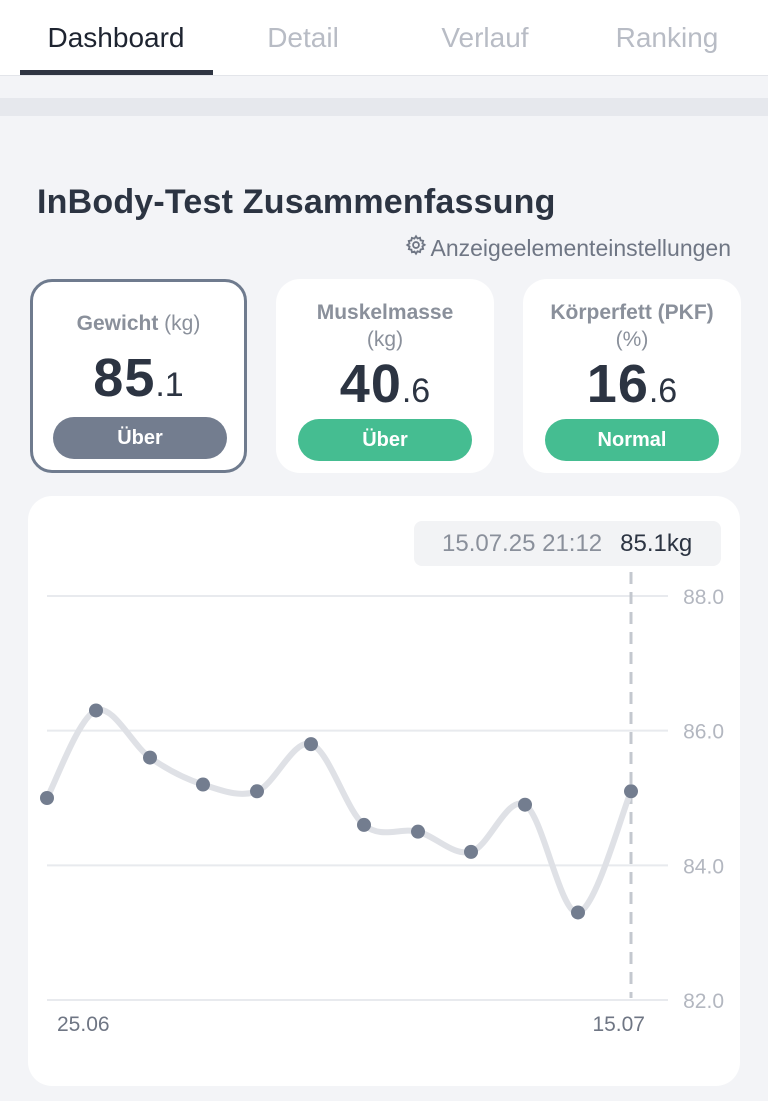  I want to click on section-divider, so click(384, 107).